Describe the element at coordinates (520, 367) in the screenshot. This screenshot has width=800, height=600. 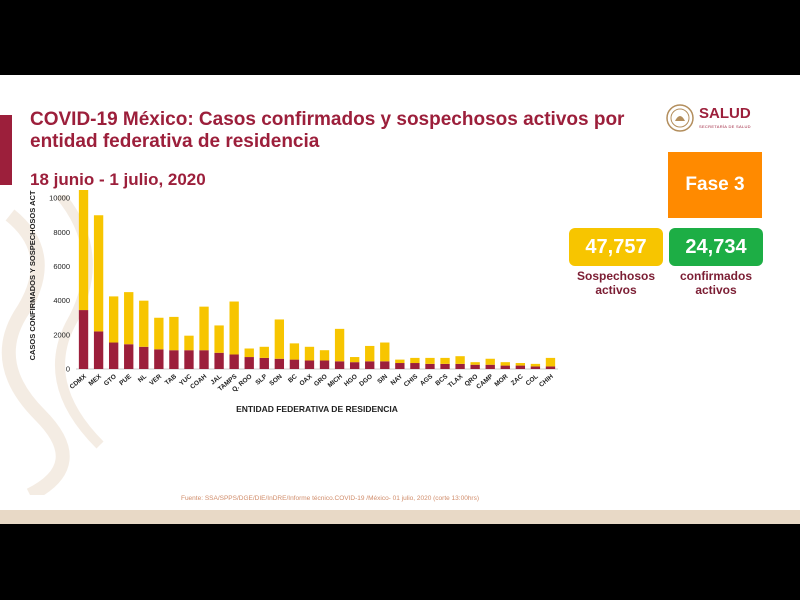
I see `bar-confirmed-zac` at that location.